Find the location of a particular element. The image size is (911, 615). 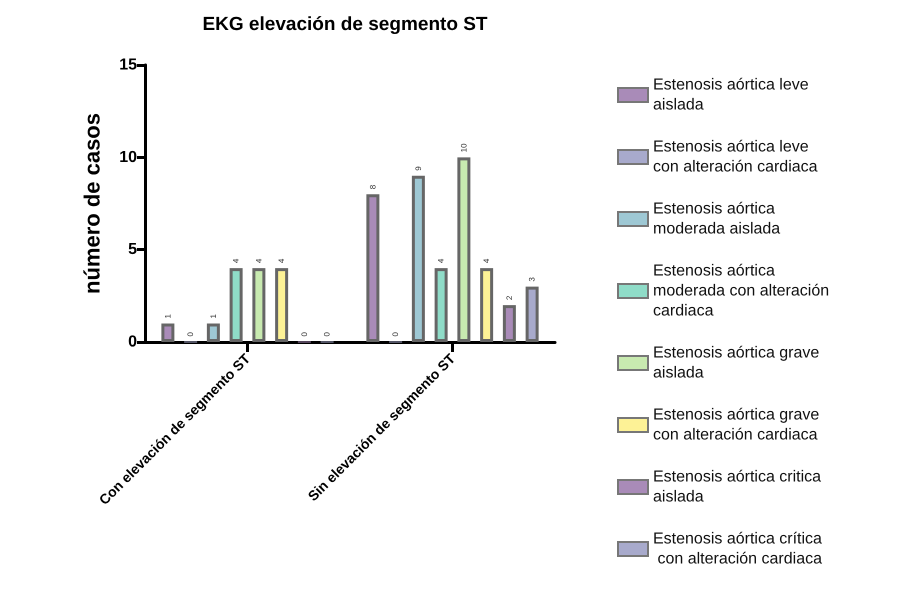

legend-label: Estenosis aórtica leve aislada is located at coordinates (733, 95).